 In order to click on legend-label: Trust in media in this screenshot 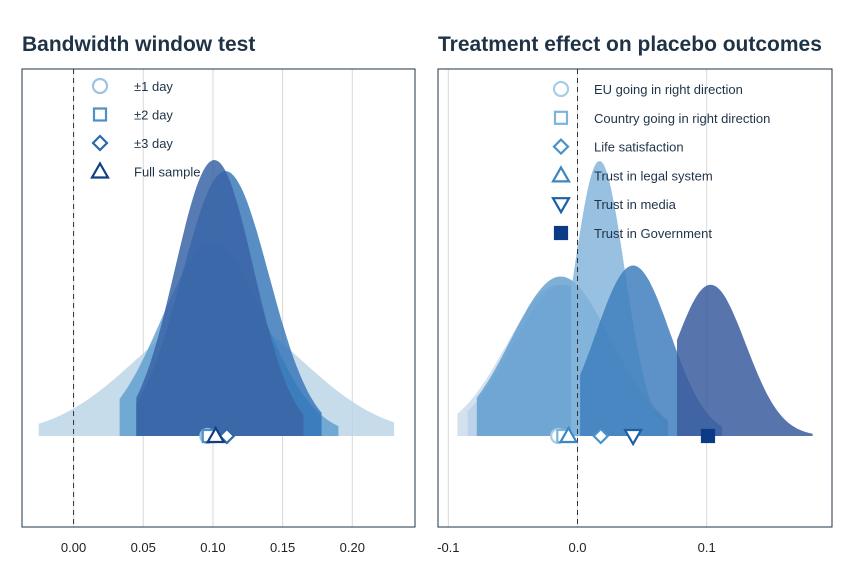, I will do `click(635, 204)`.